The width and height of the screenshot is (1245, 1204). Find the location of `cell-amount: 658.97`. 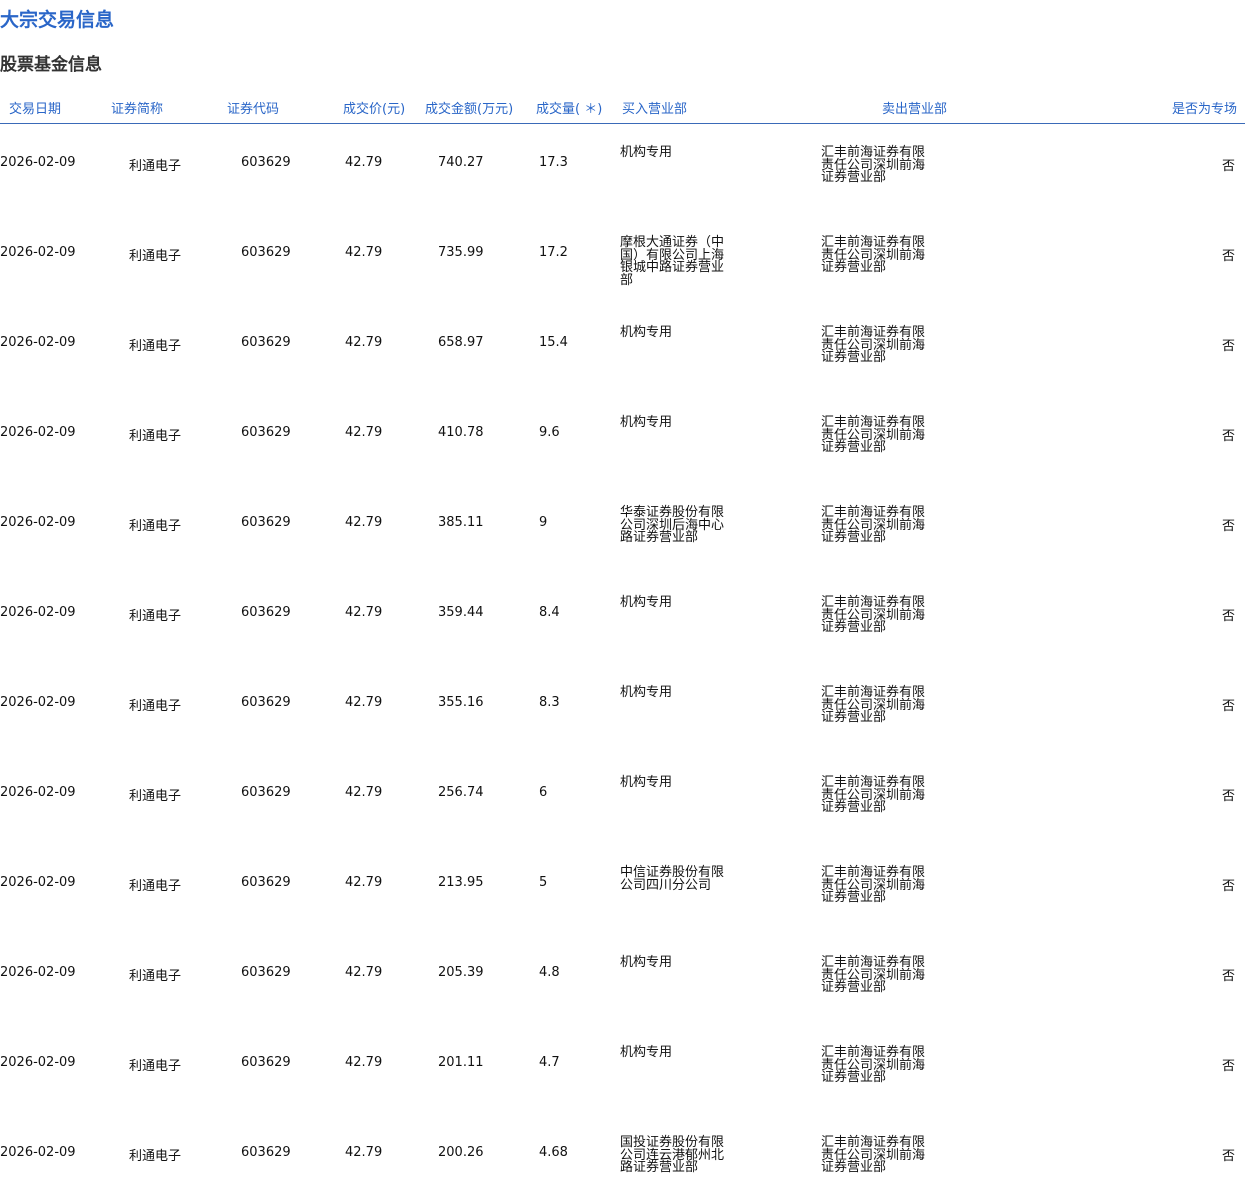

cell-amount: 658.97 is located at coordinates (461, 342).